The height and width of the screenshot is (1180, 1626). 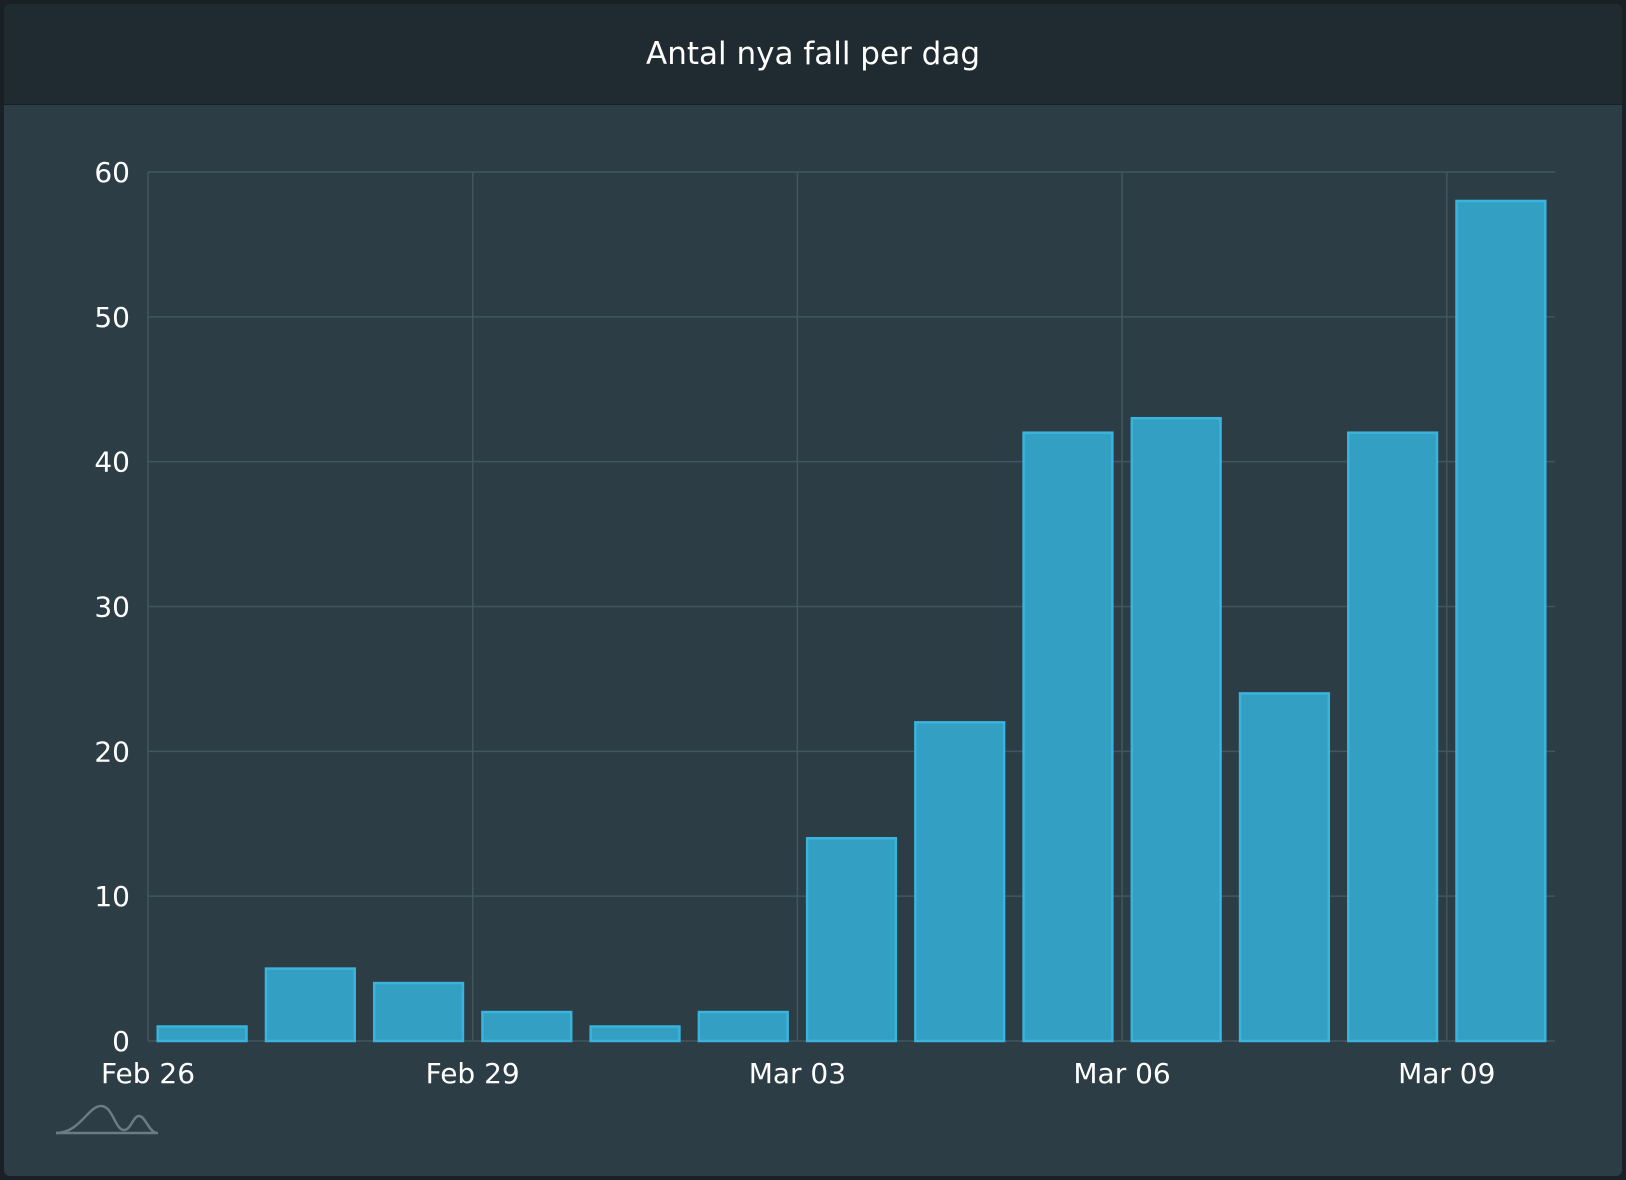 I want to click on y-tick-label: 10, so click(x=112, y=896).